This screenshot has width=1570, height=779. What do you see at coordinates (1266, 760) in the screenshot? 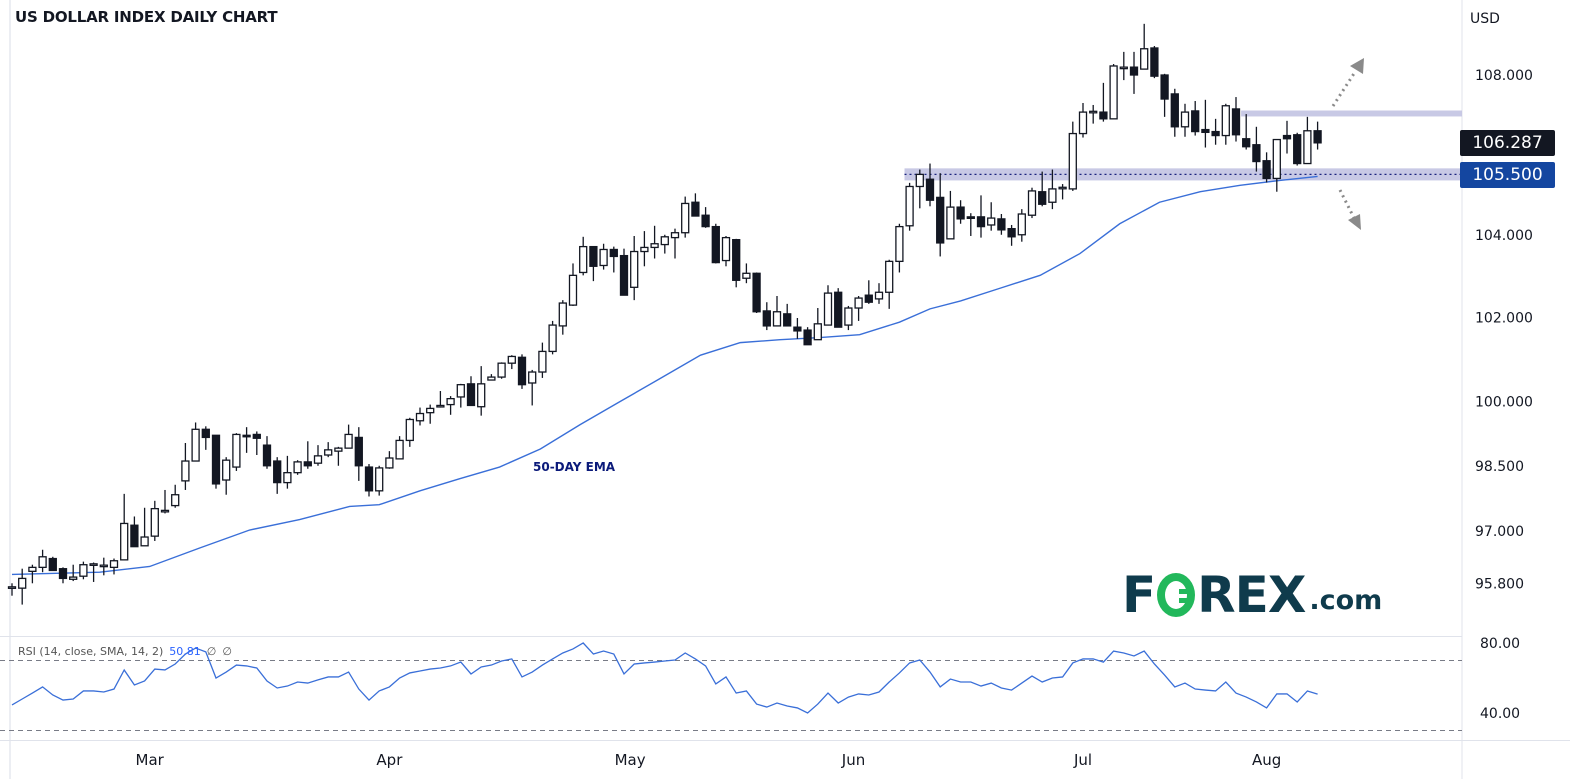
I see `x-tick-label: Aug` at bounding box center [1266, 760].